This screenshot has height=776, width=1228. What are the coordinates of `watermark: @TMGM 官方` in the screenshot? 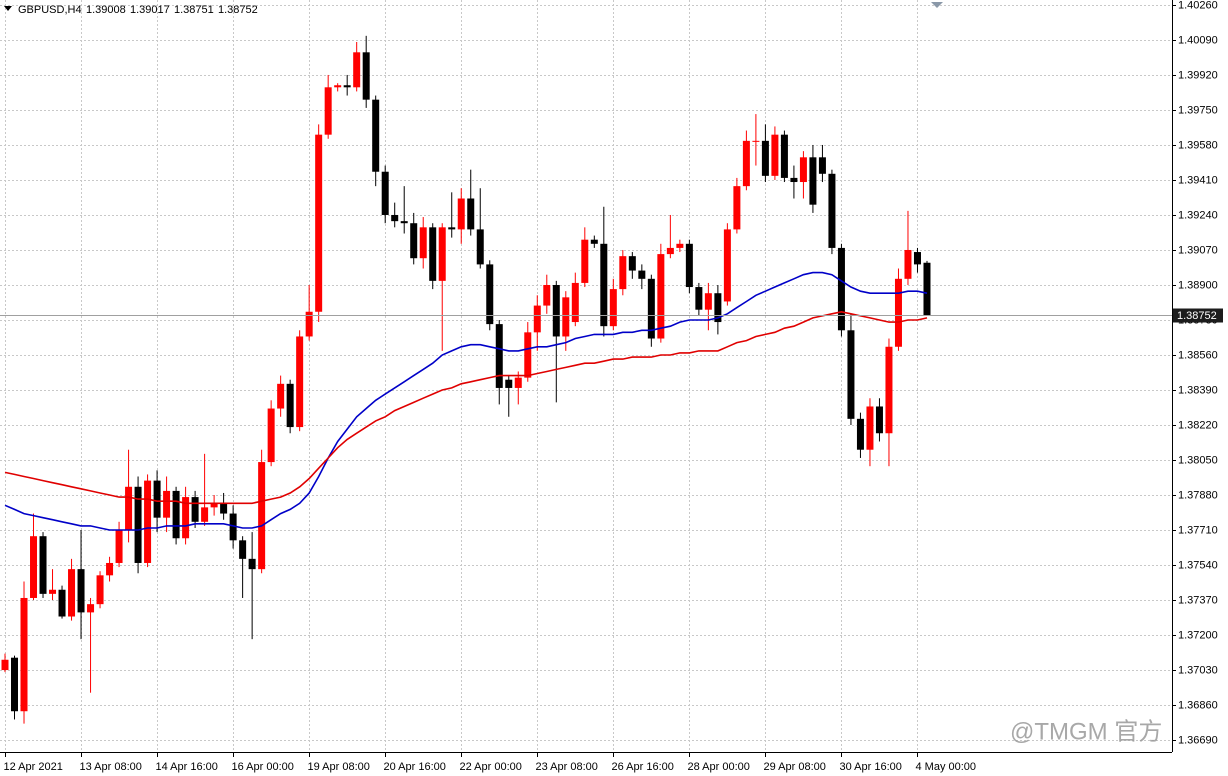 It's located at (1086, 731).